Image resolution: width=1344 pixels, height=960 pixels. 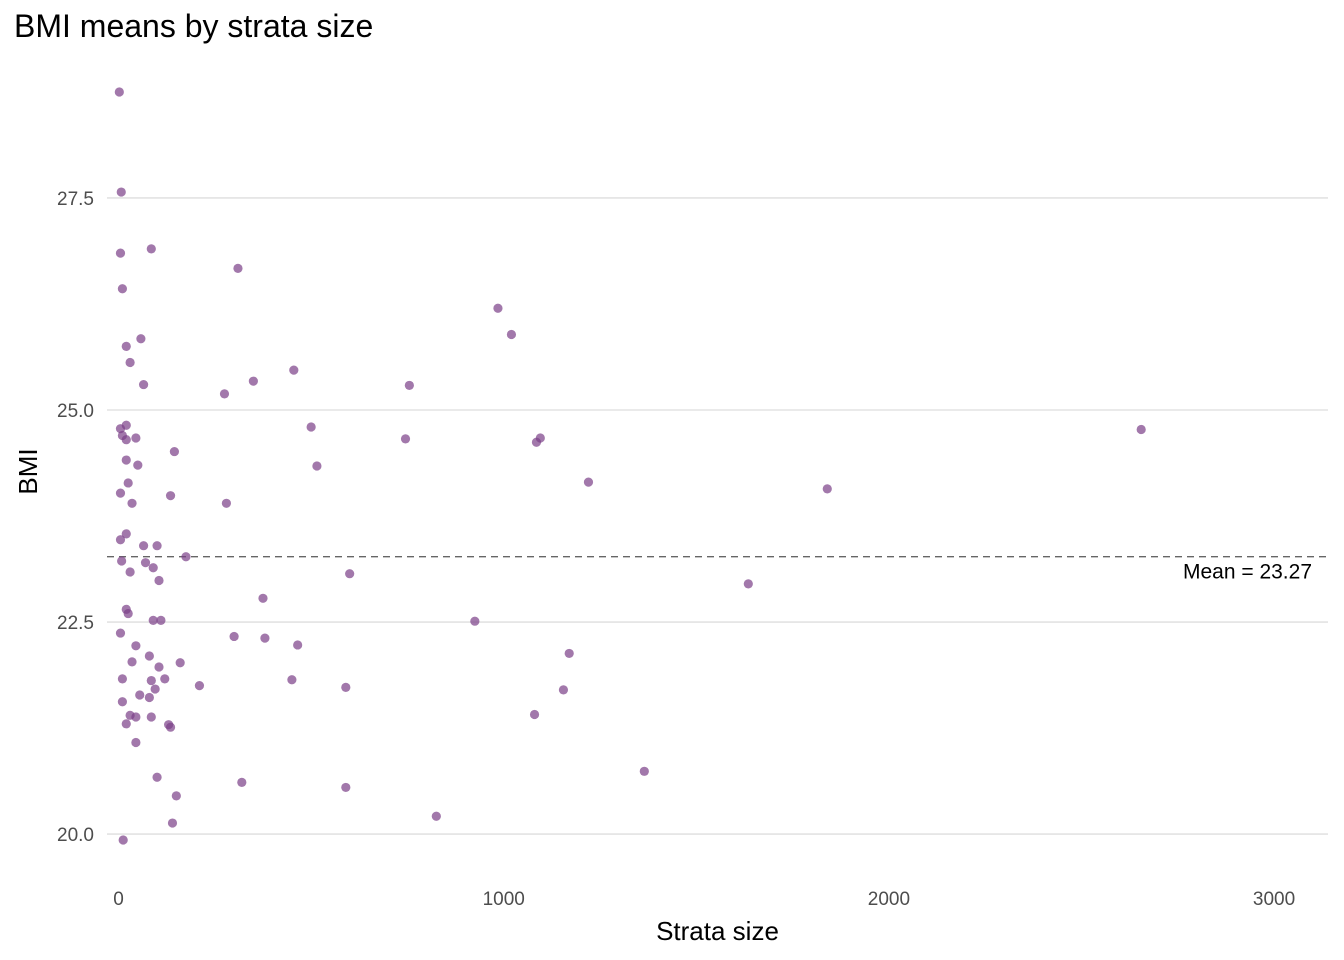 I want to click on x-axis-title: Strata size, so click(x=717, y=931).